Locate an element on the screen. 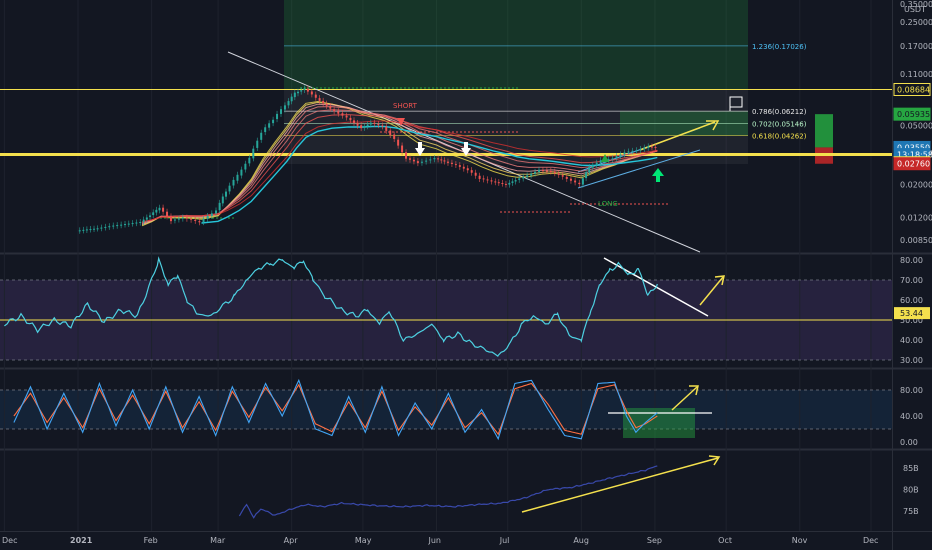 This screenshot has width=932, height=550. time-tick-label-2: Feb is located at coordinates (151, 540).